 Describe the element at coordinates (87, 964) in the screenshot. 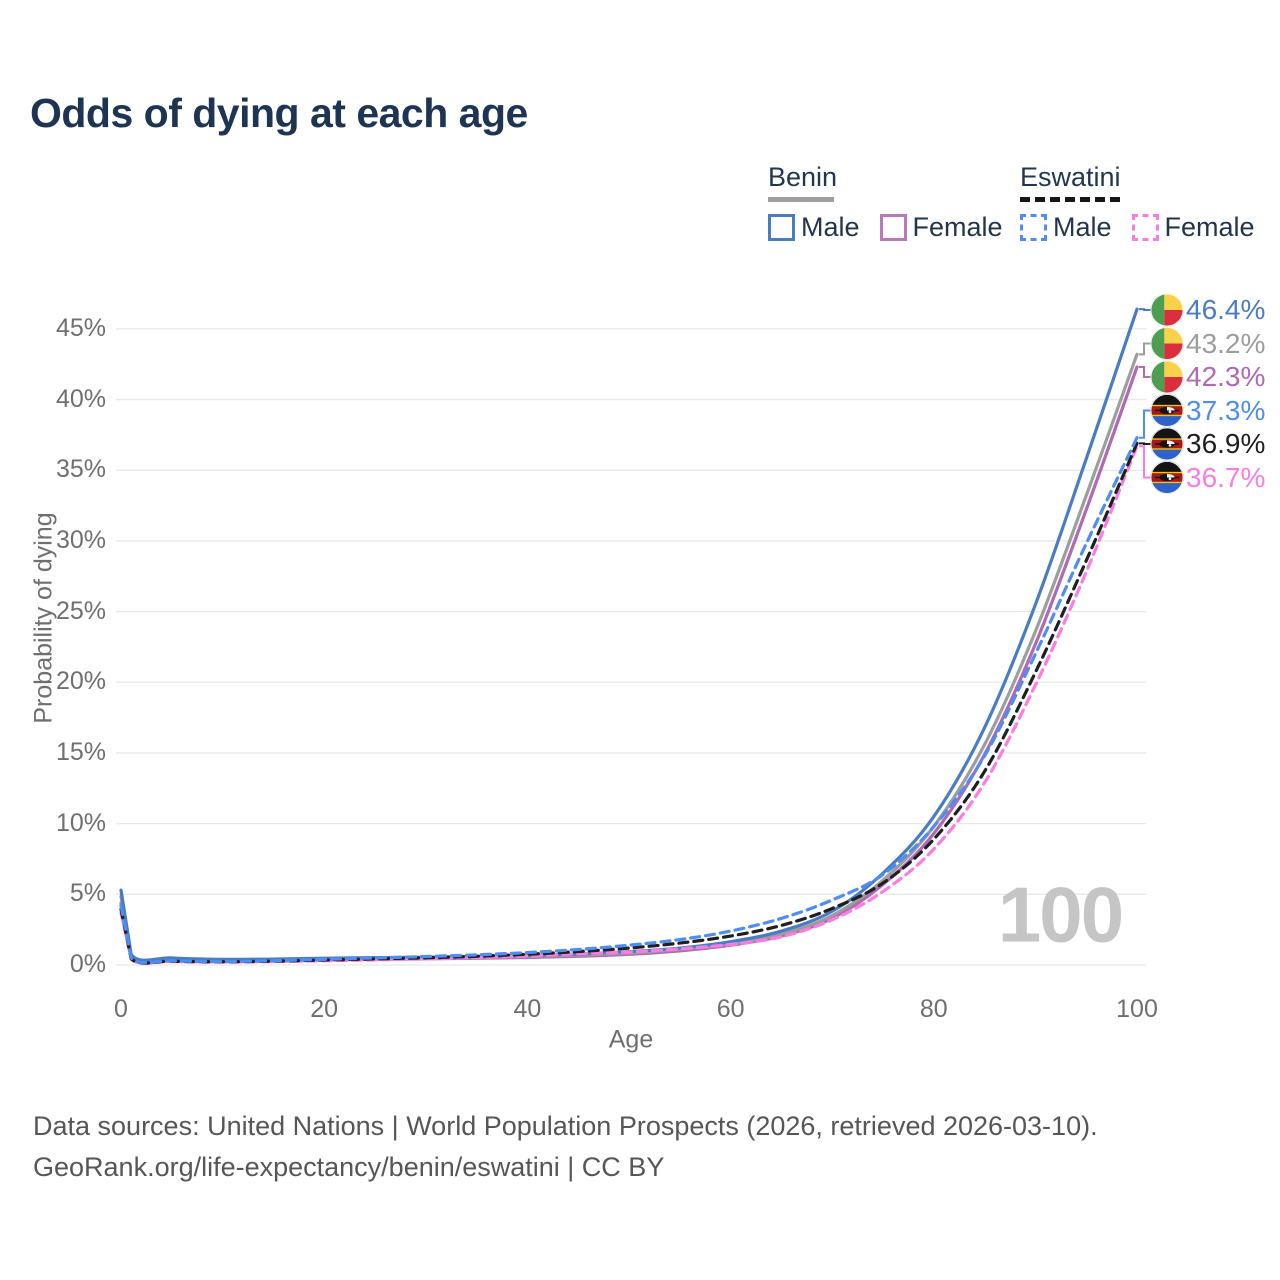

I see `y-tick-label: 0%` at that location.